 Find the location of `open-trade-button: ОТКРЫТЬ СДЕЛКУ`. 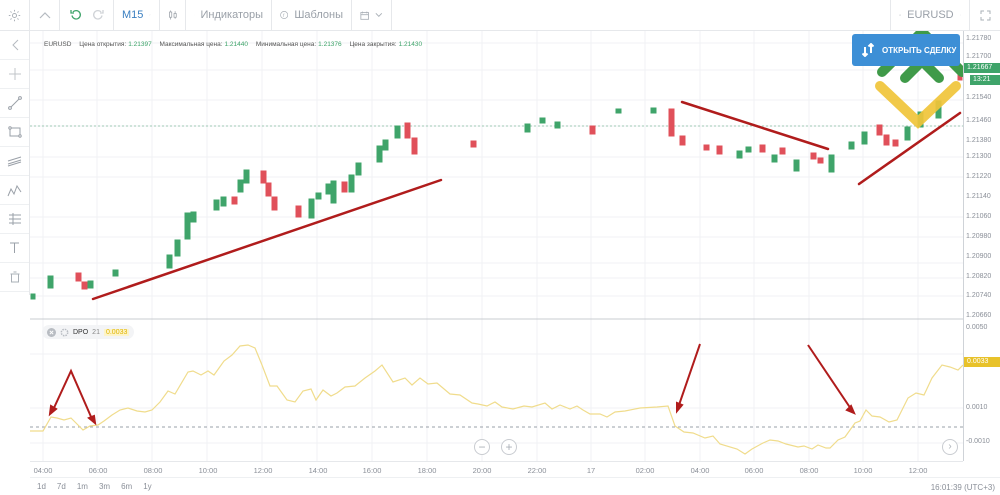

open-trade-button: ОТКРЫТЬ СДЕЛКУ is located at coordinates (906, 50).